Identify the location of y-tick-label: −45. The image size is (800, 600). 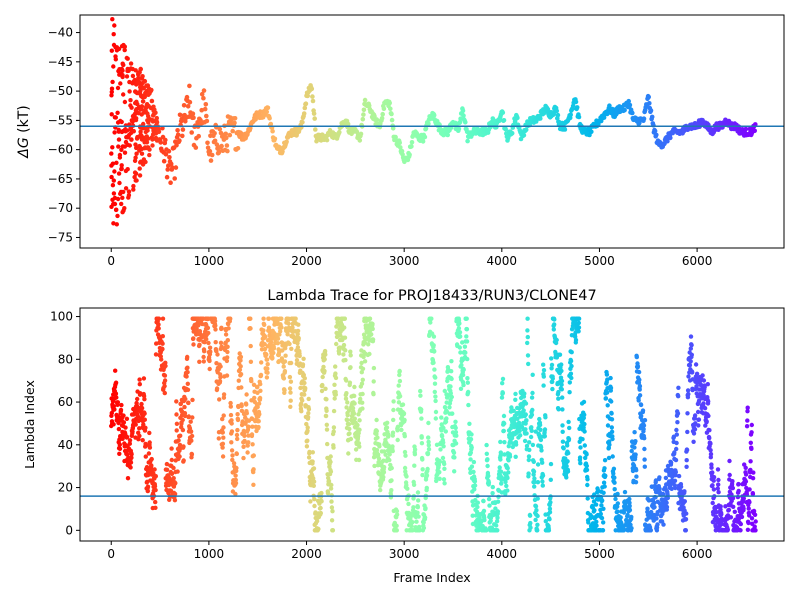
(60, 62).